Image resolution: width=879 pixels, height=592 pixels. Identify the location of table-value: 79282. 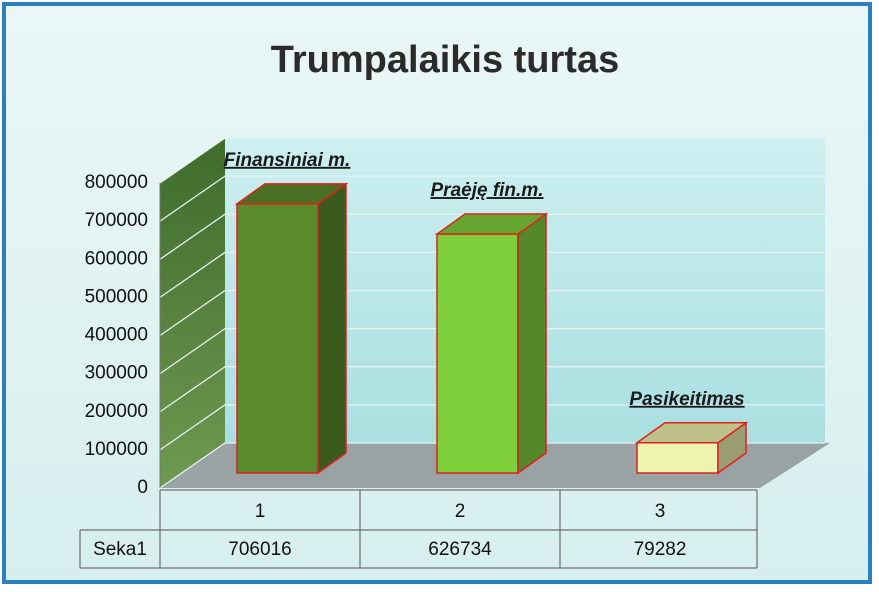
(660, 549).